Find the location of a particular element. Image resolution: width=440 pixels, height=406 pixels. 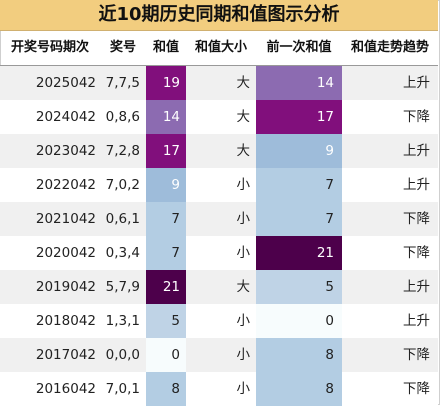

header-period: 开奖号码期次 is located at coordinates (49, 47).